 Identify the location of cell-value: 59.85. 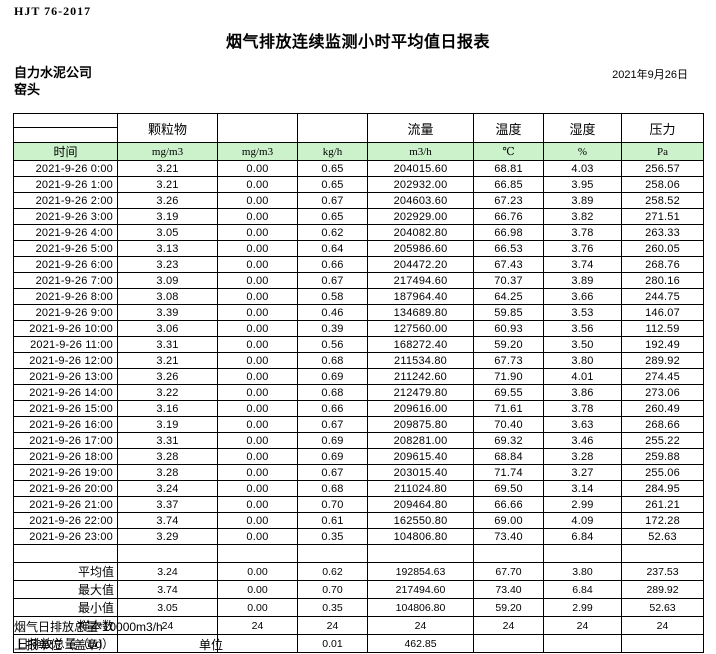
(508, 312).